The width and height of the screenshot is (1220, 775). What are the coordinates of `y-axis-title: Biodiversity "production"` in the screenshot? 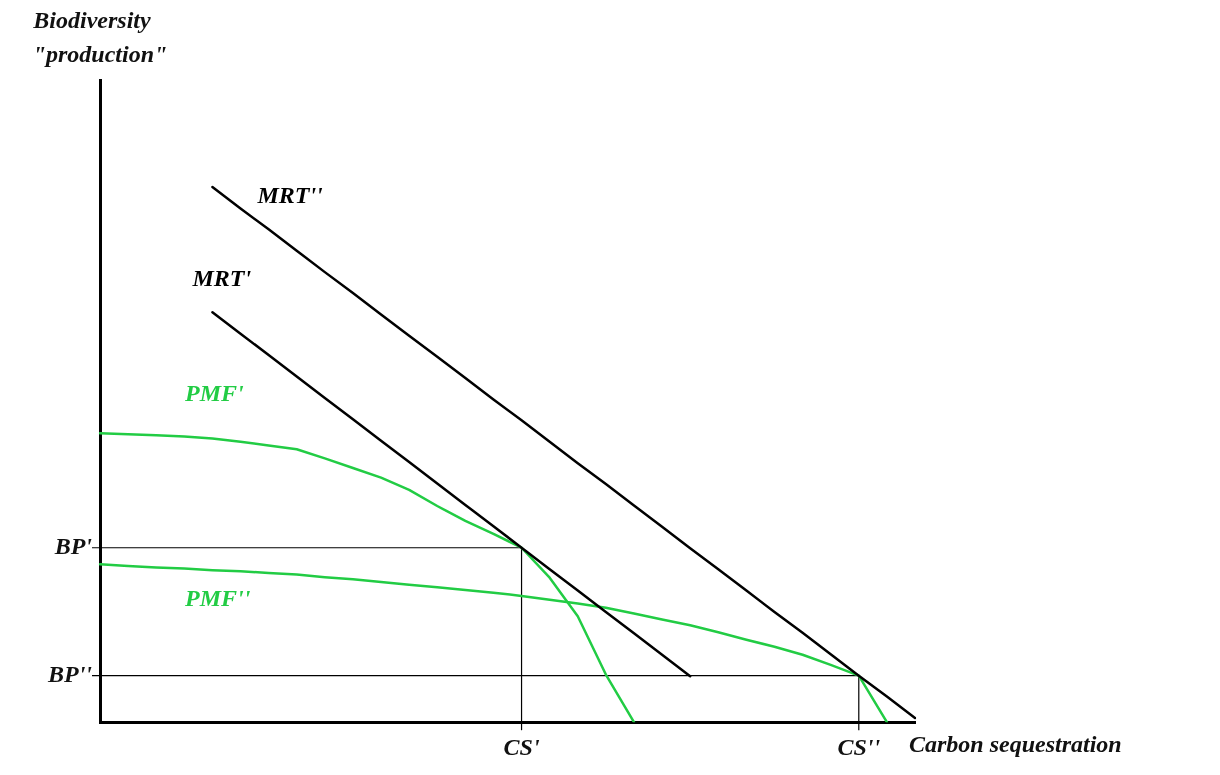 It's located at (100, 37).